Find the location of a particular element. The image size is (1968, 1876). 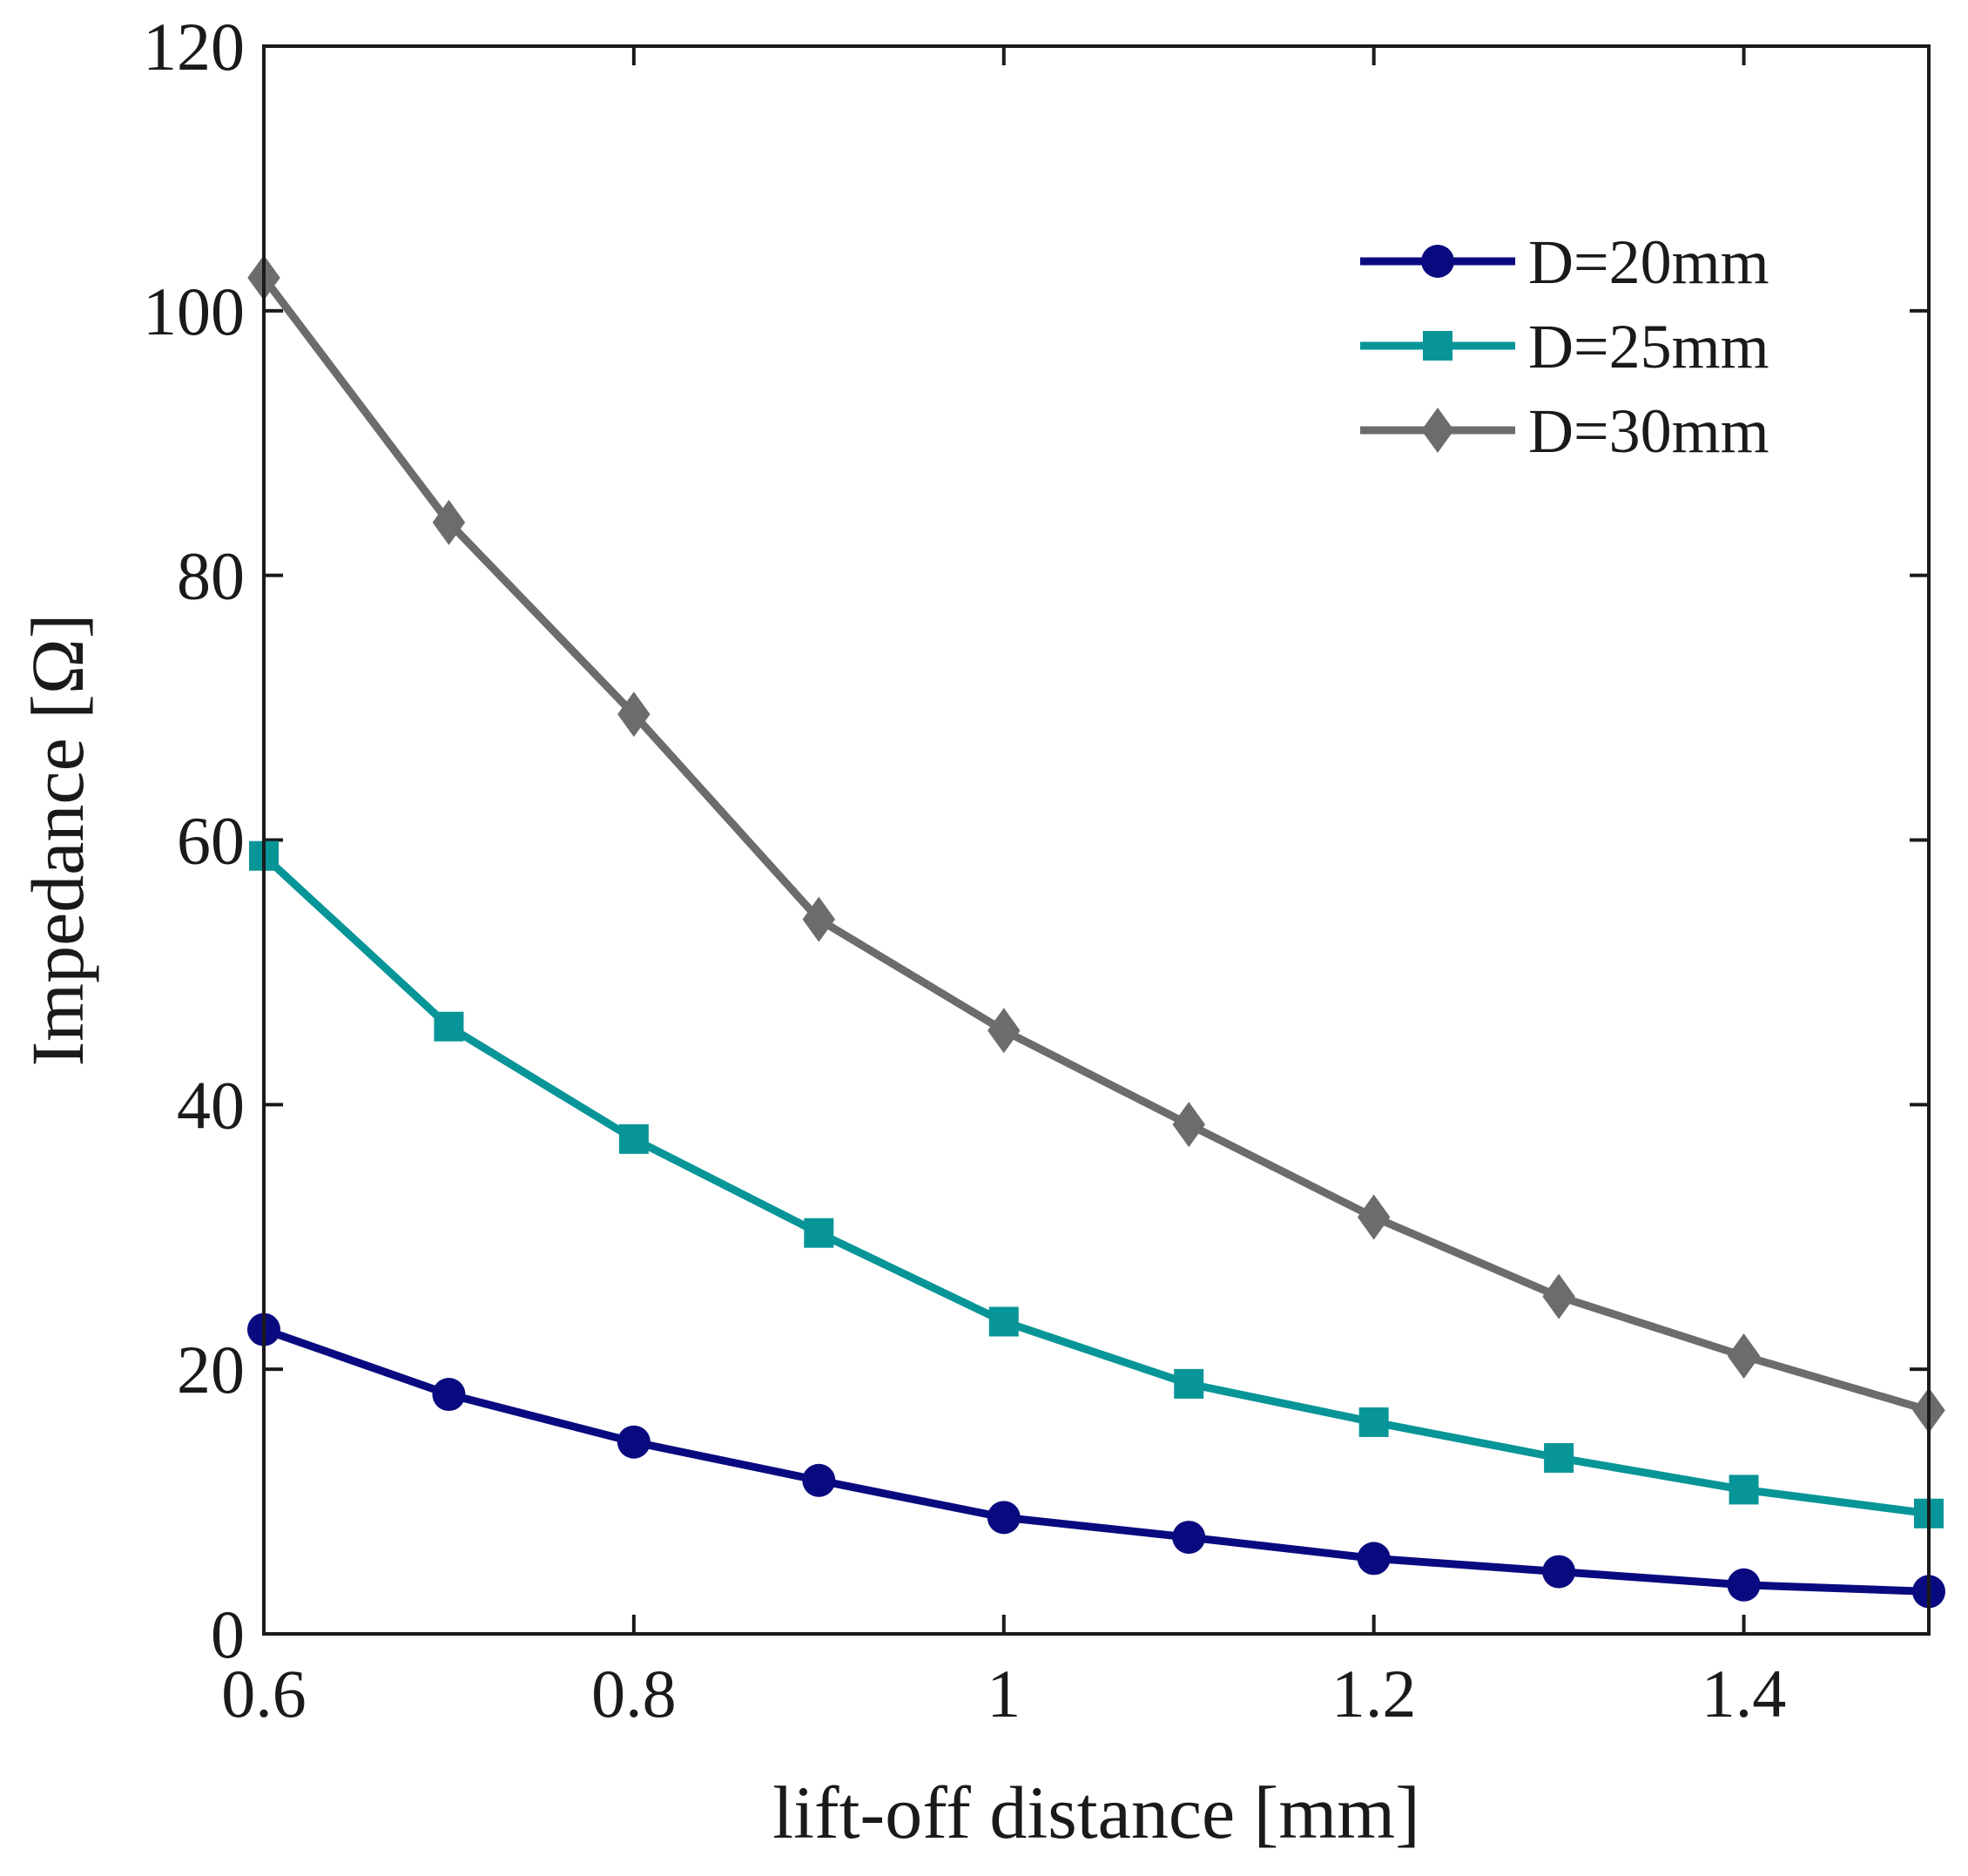

y-tick-label: 120 is located at coordinates (194, 46).